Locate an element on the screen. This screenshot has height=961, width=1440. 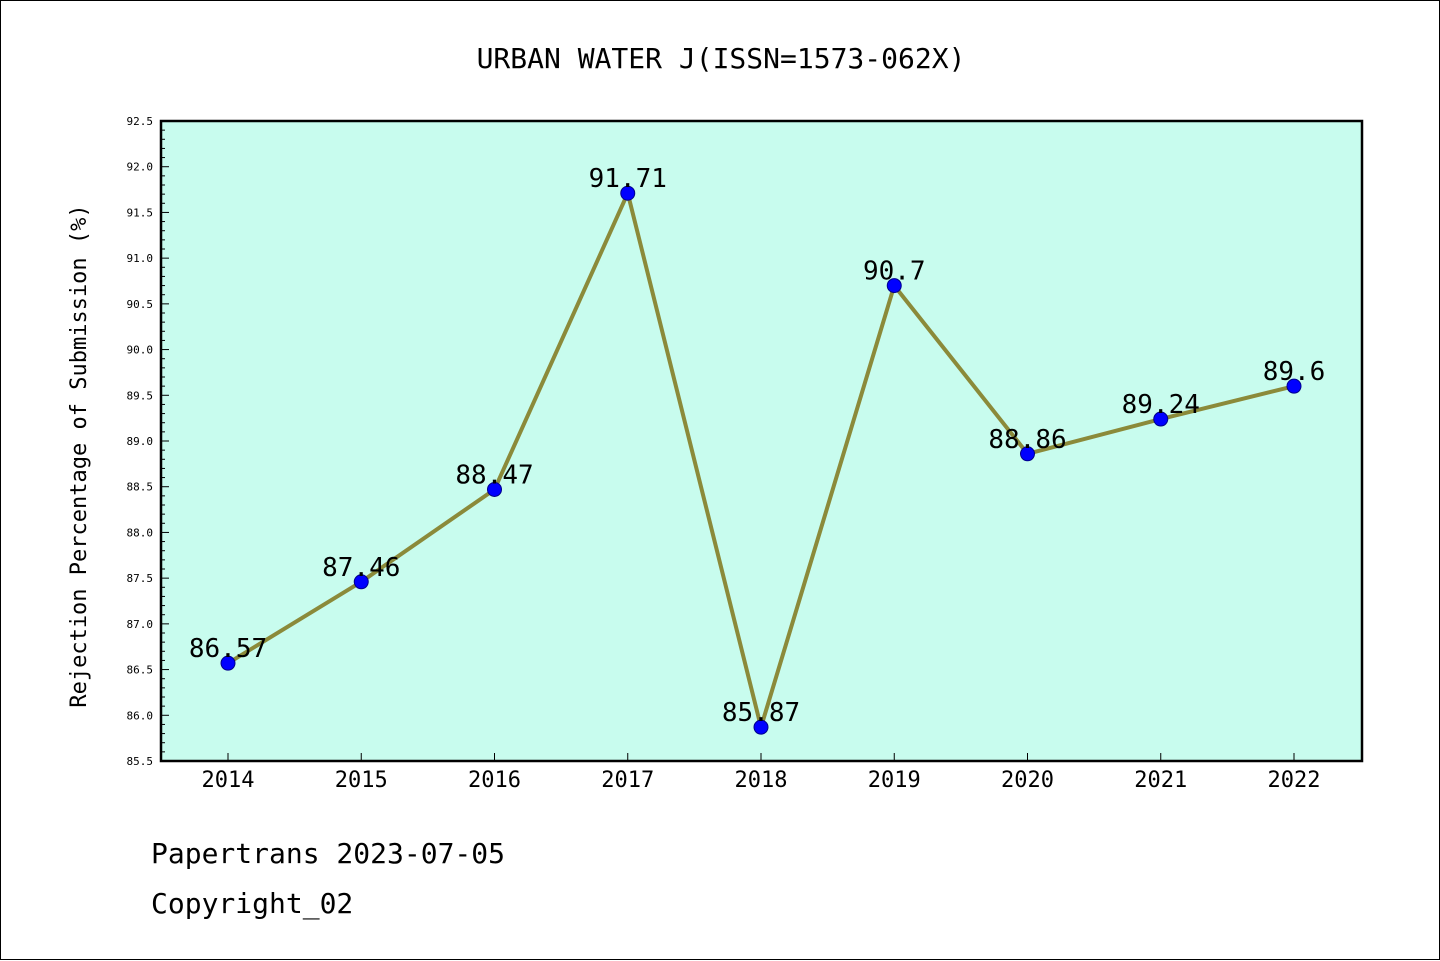
y-tick-label: 91.0 is located at coordinates (140, 258).